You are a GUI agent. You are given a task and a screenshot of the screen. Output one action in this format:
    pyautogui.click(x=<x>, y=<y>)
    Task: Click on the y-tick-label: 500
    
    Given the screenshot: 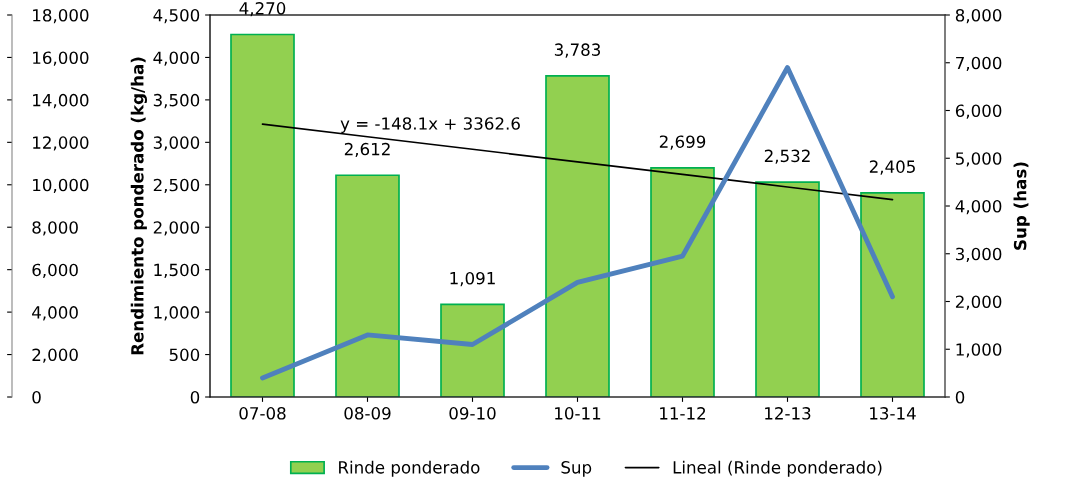 What is the action you would take?
    pyautogui.click(x=184, y=355)
    